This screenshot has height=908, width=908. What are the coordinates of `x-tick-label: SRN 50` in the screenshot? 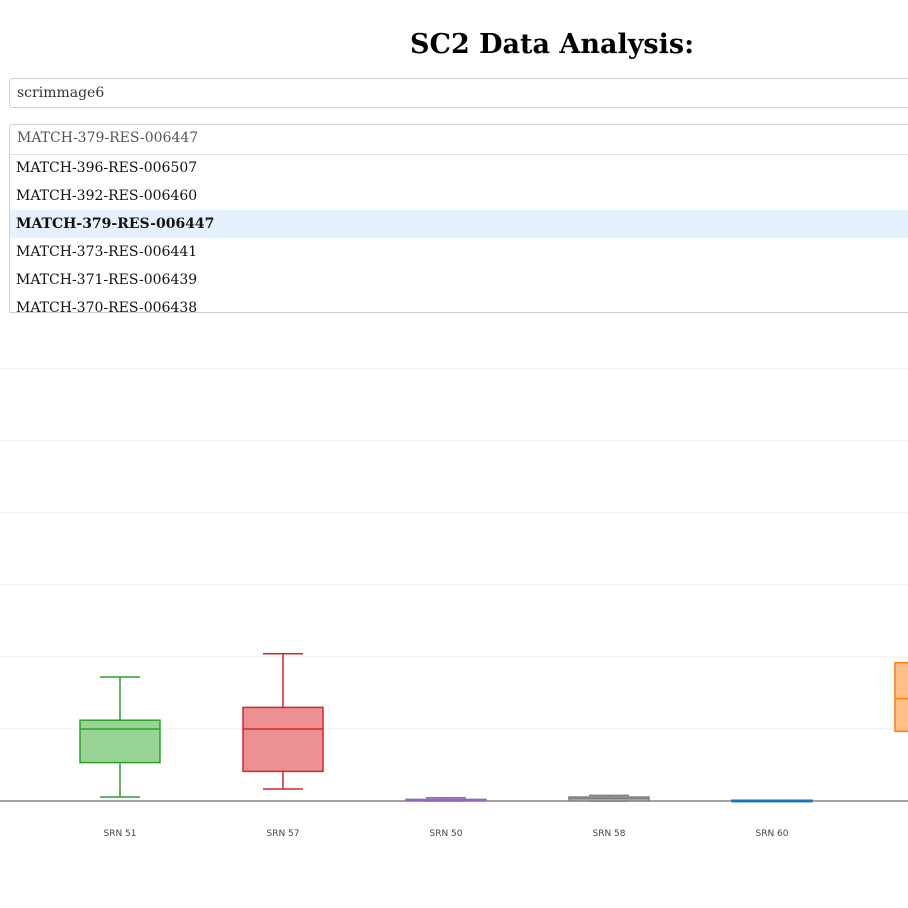 It's located at (445, 834).